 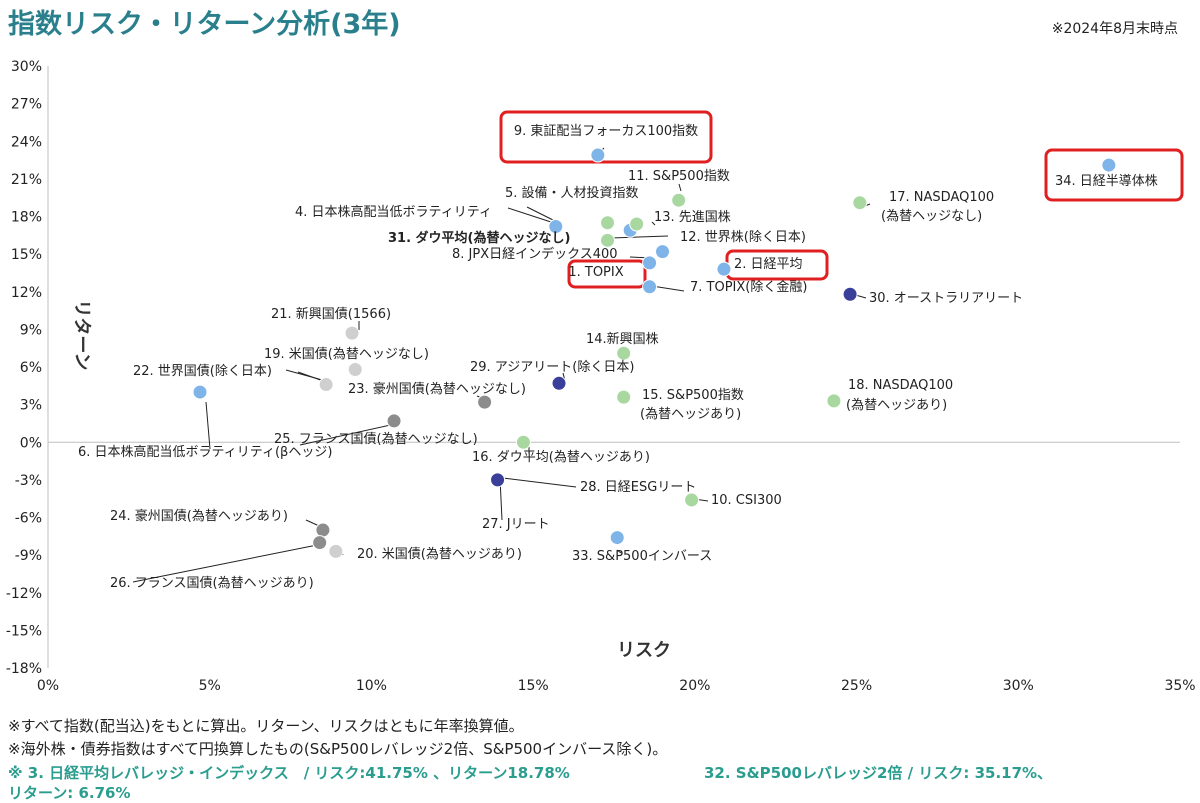 I want to click on x-tick-label: 15%, so click(x=533, y=686).